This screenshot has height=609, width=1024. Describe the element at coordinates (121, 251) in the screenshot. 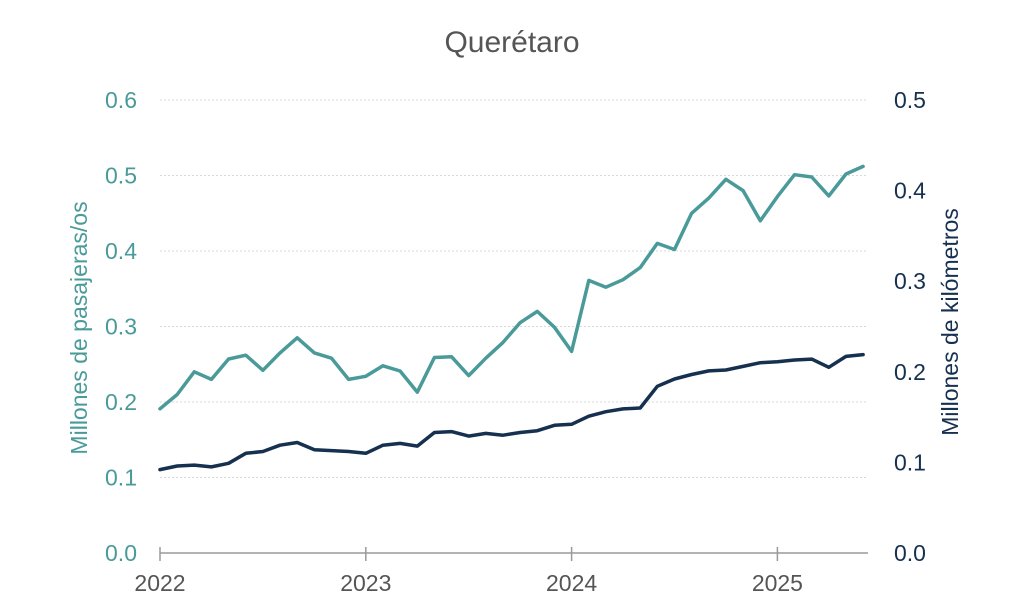

I see `y-left-tick-label: 0.4` at that location.